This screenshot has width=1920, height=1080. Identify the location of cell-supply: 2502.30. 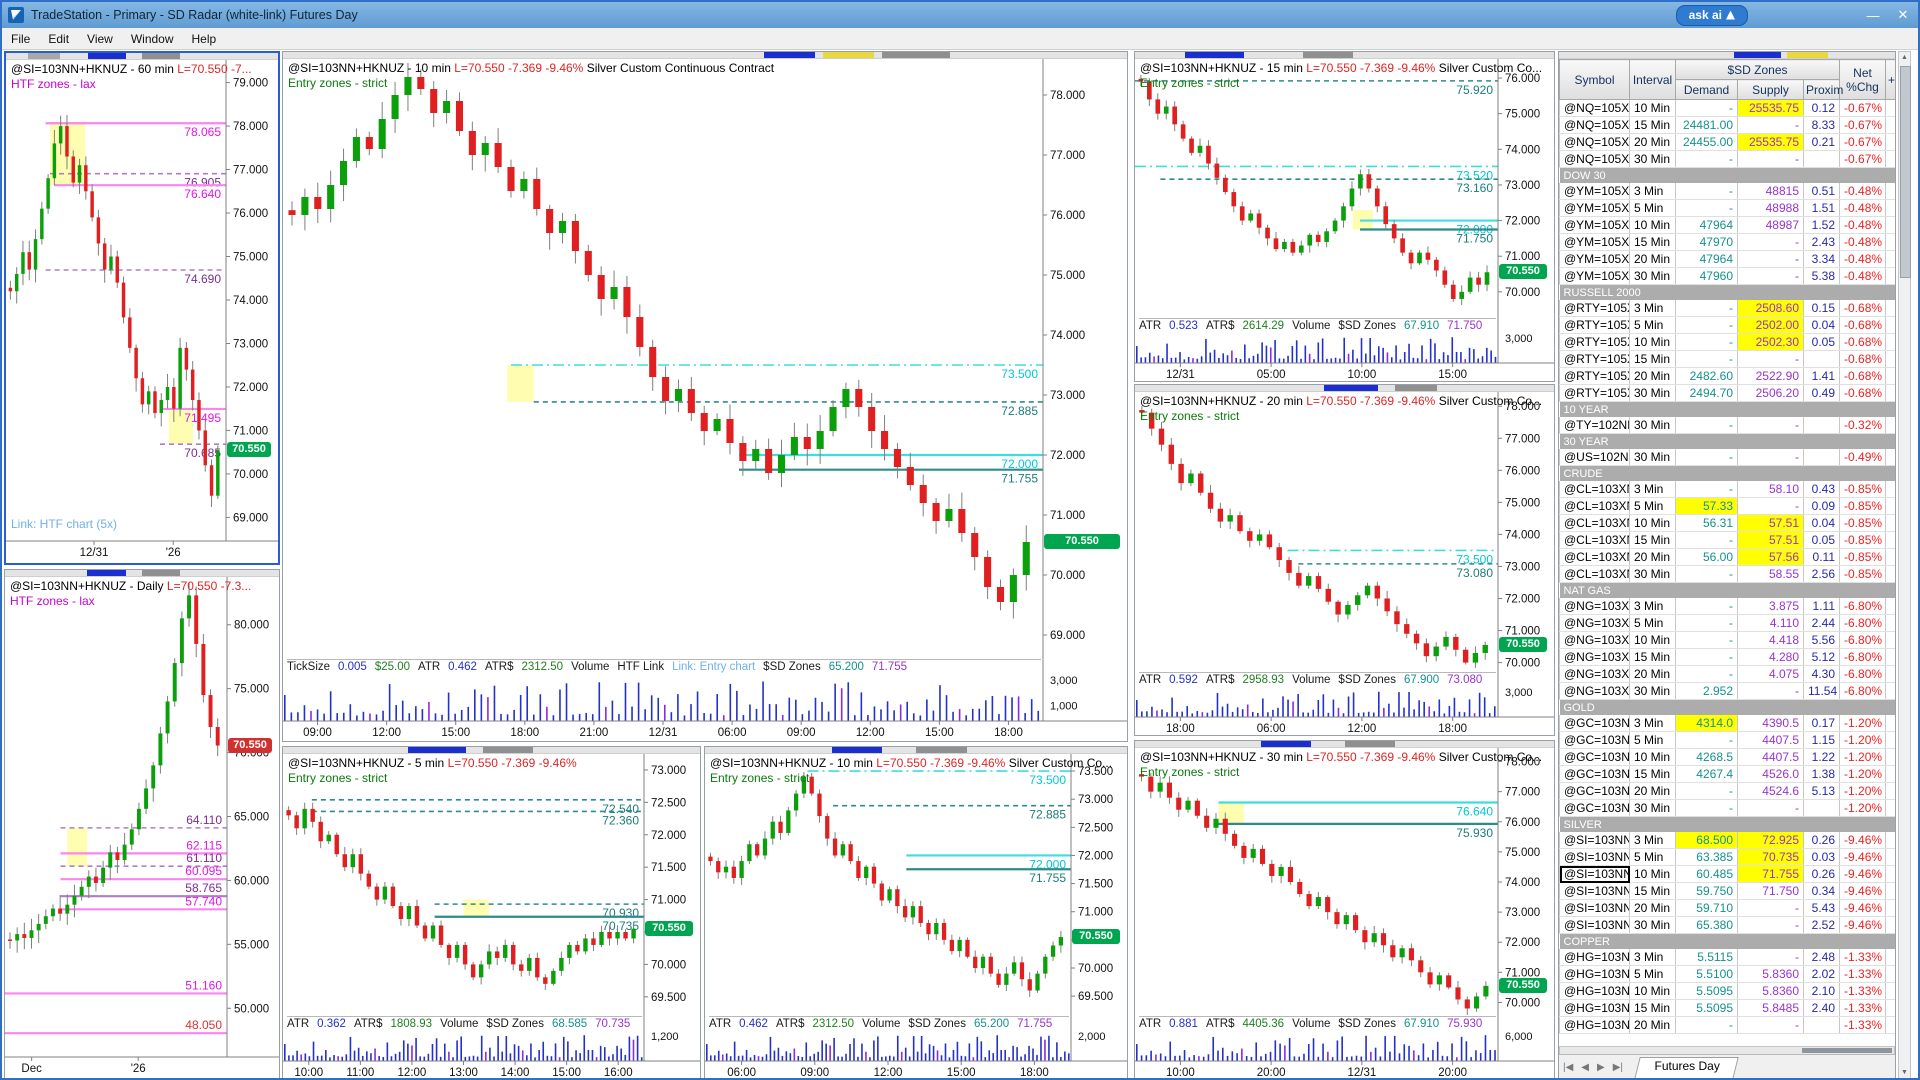
(1770, 342).